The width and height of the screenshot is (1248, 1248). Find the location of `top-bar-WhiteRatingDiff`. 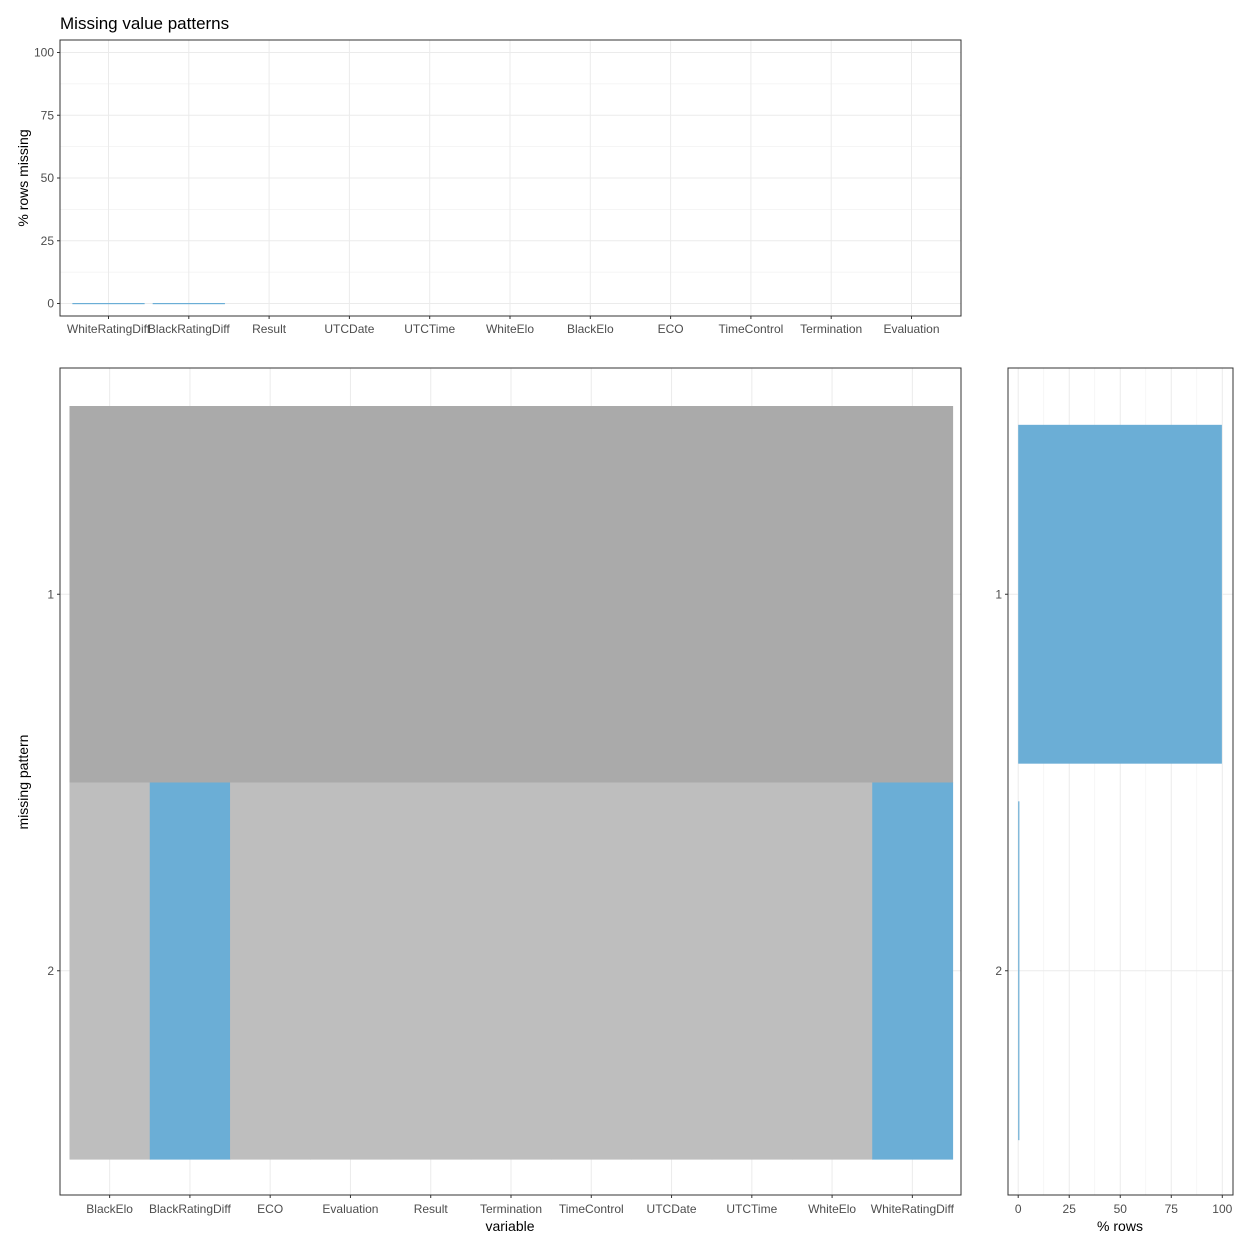

top-bar-WhiteRatingDiff is located at coordinates (108, 303).